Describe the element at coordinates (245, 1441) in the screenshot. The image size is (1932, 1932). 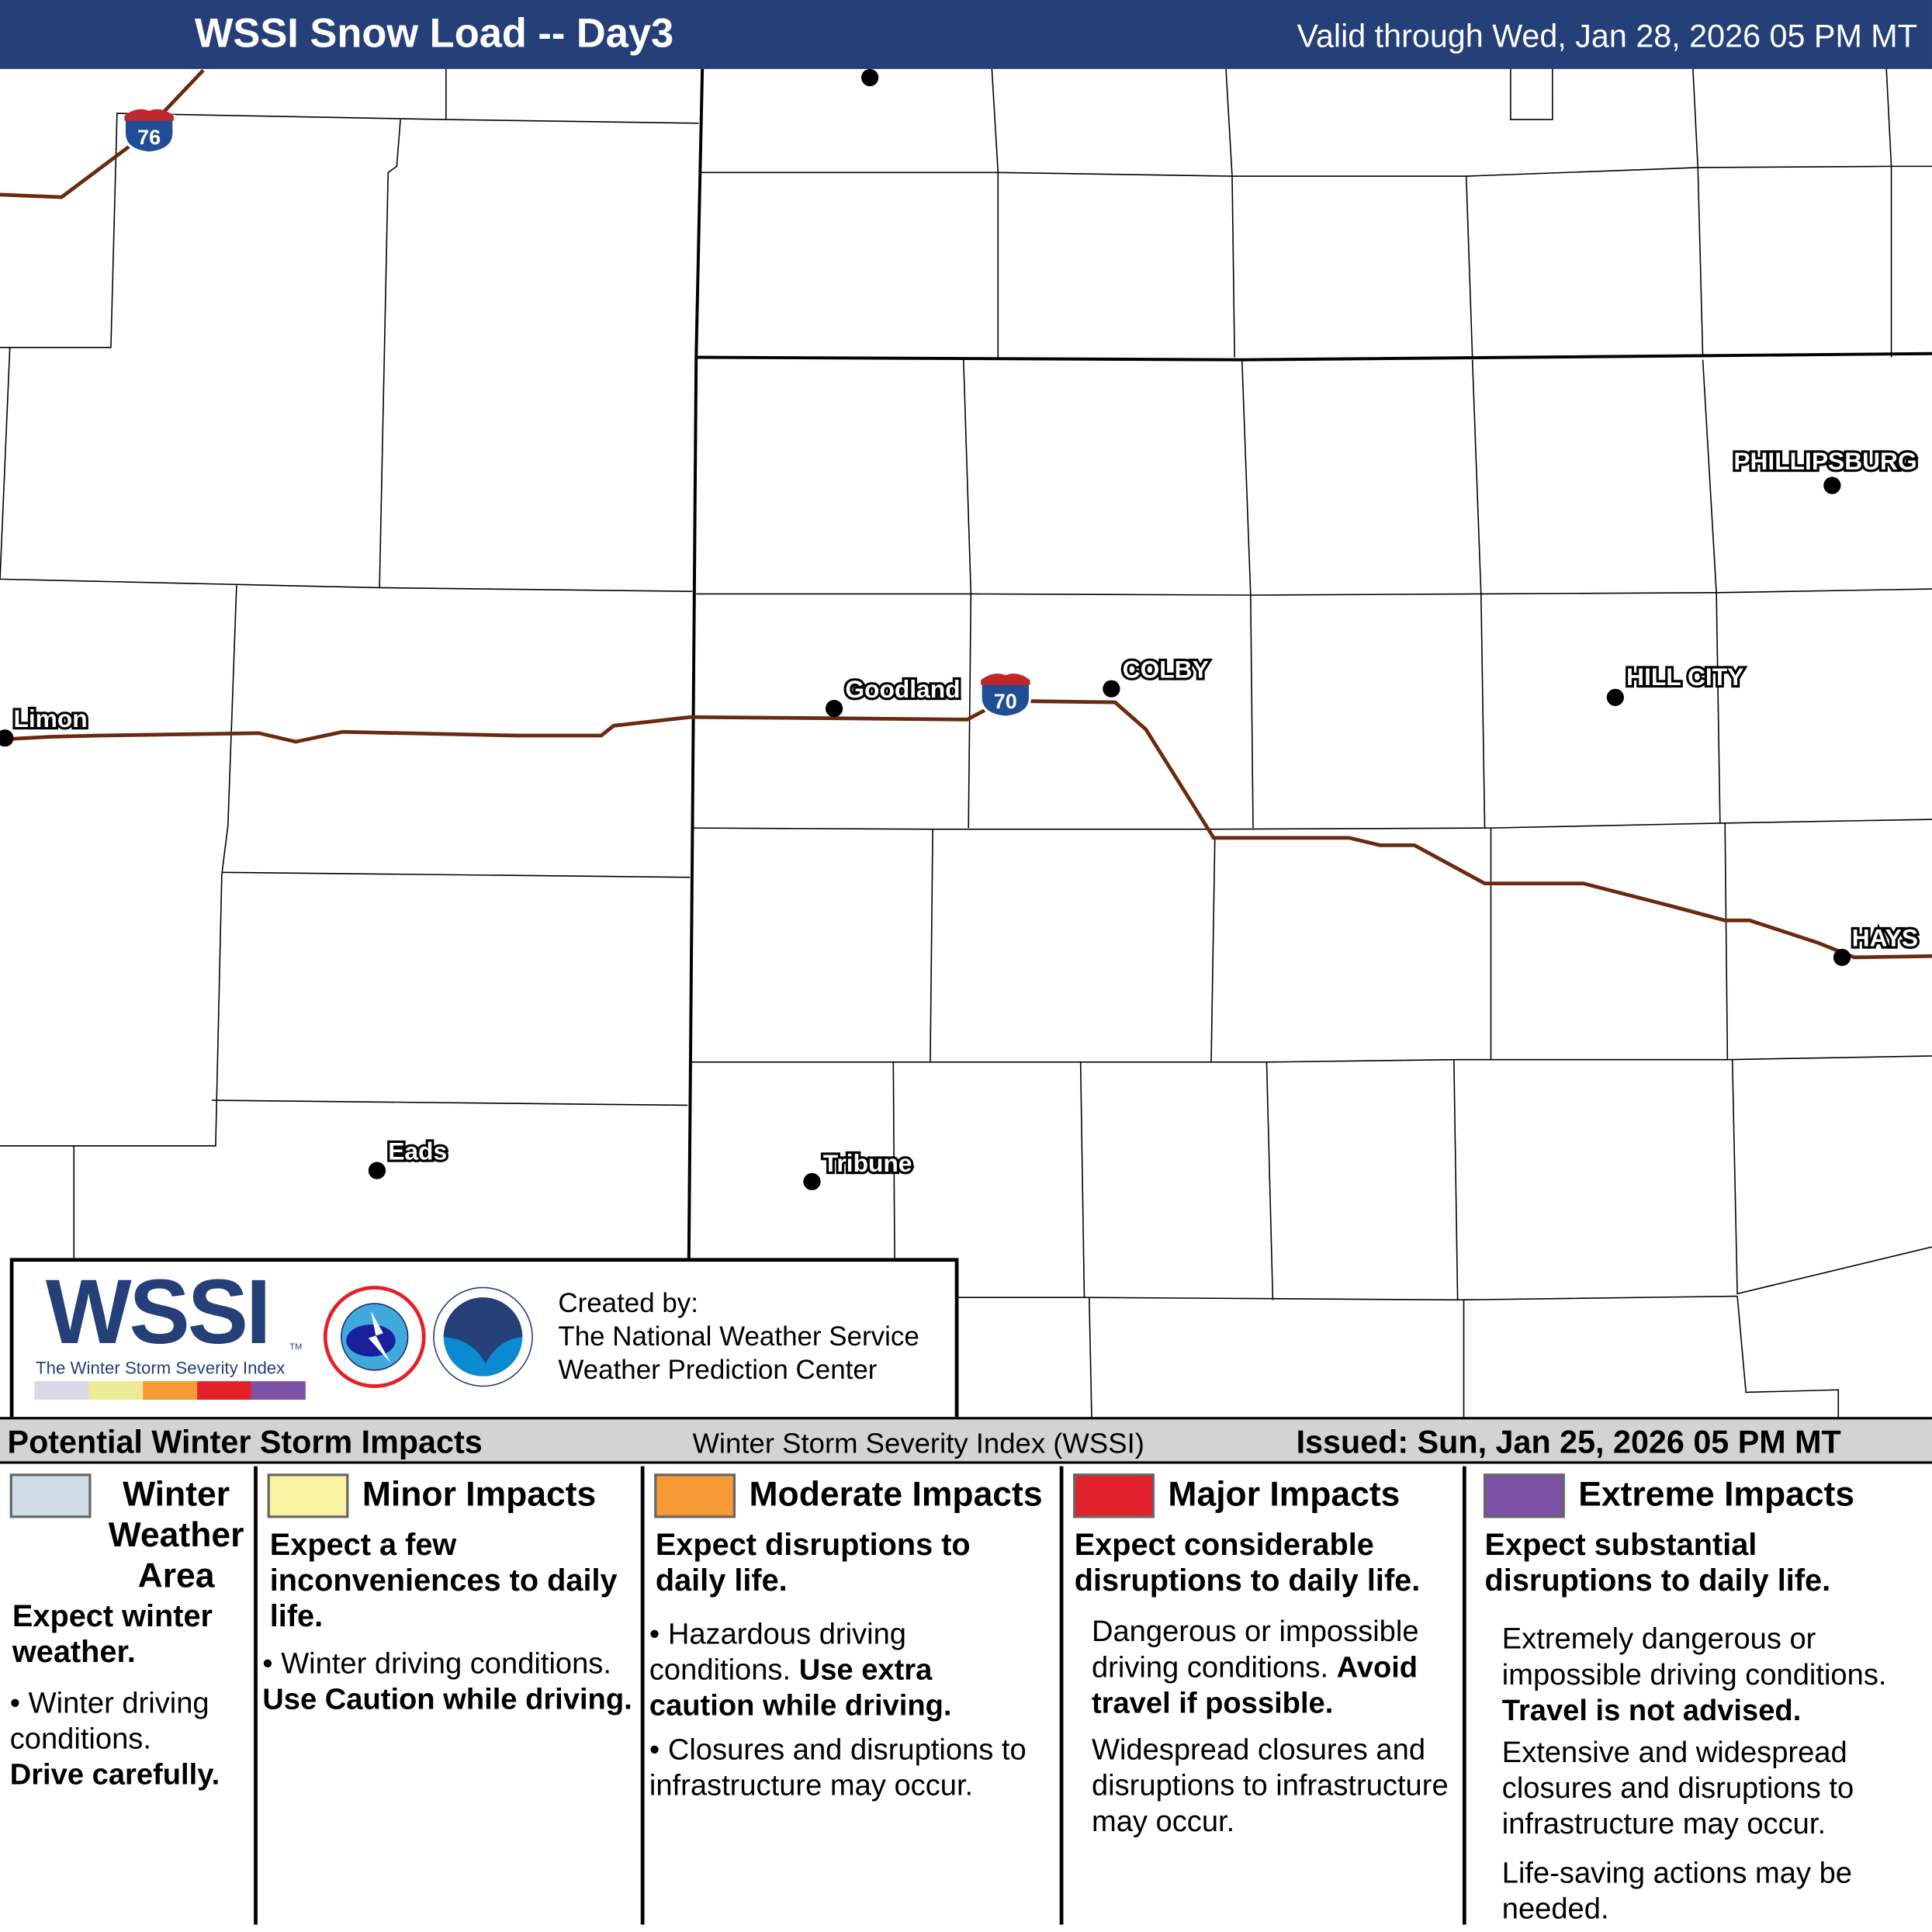
I see `legend-heading: Potential Winter Storm Impacts` at that location.